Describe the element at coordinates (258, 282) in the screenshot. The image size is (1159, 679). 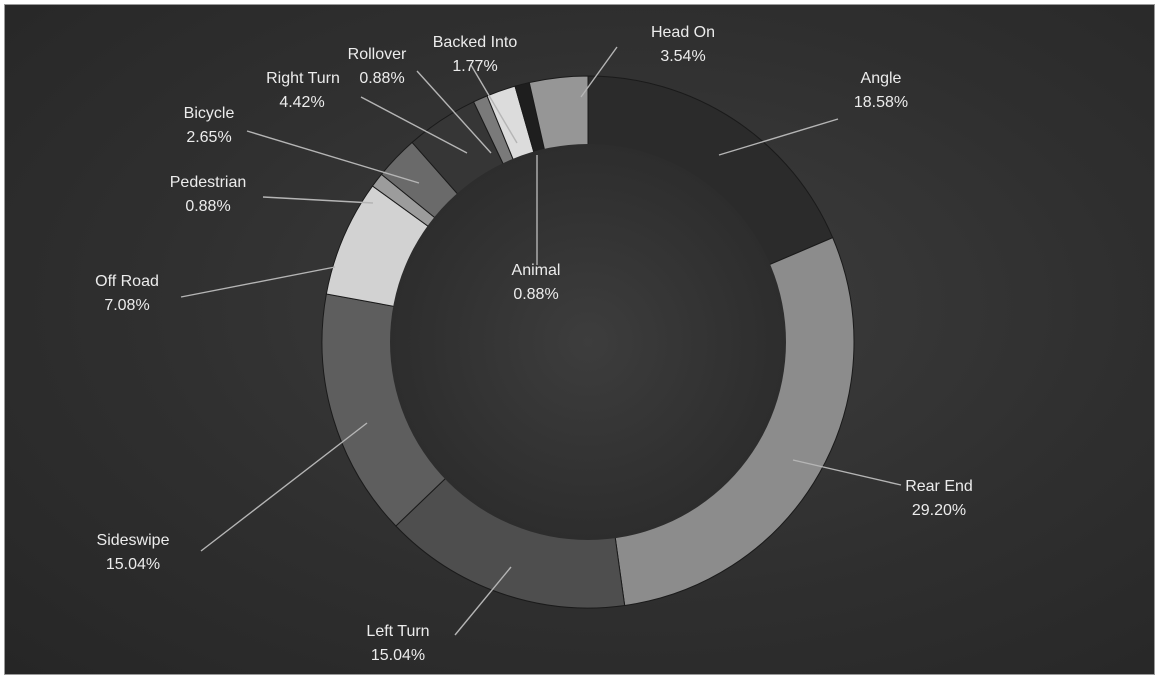
I see `leader-line-off-road` at that location.